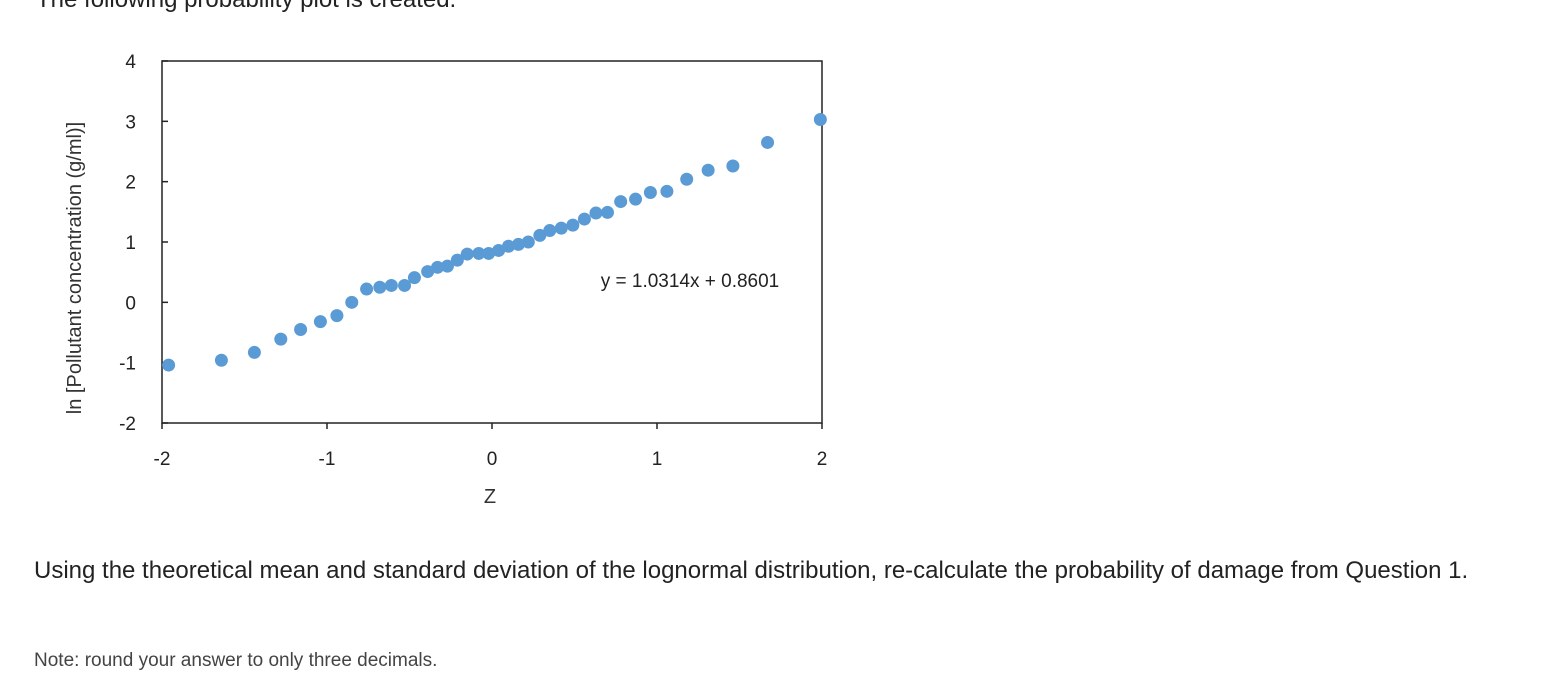 Image resolution: width=1556 pixels, height=679 pixels. I want to click on x-tick-label: -1, so click(327, 459).